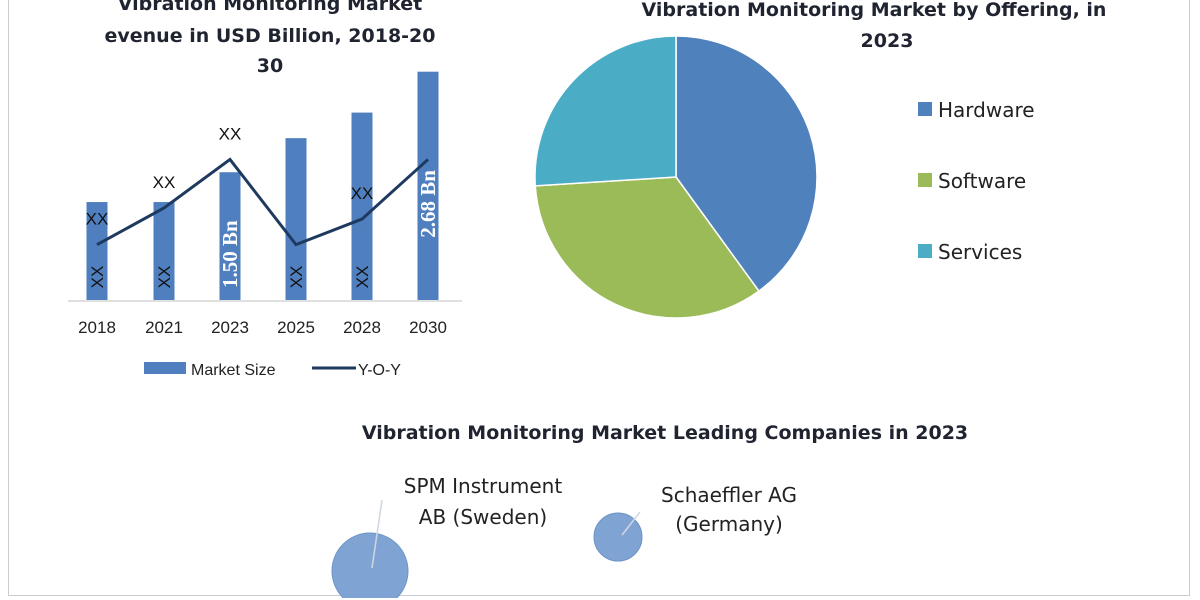 The image size is (1200, 600). Describe the element at coordinates (270, 66) in the screenshot. I see `bar-chart-title-line-3: 30` at that location.